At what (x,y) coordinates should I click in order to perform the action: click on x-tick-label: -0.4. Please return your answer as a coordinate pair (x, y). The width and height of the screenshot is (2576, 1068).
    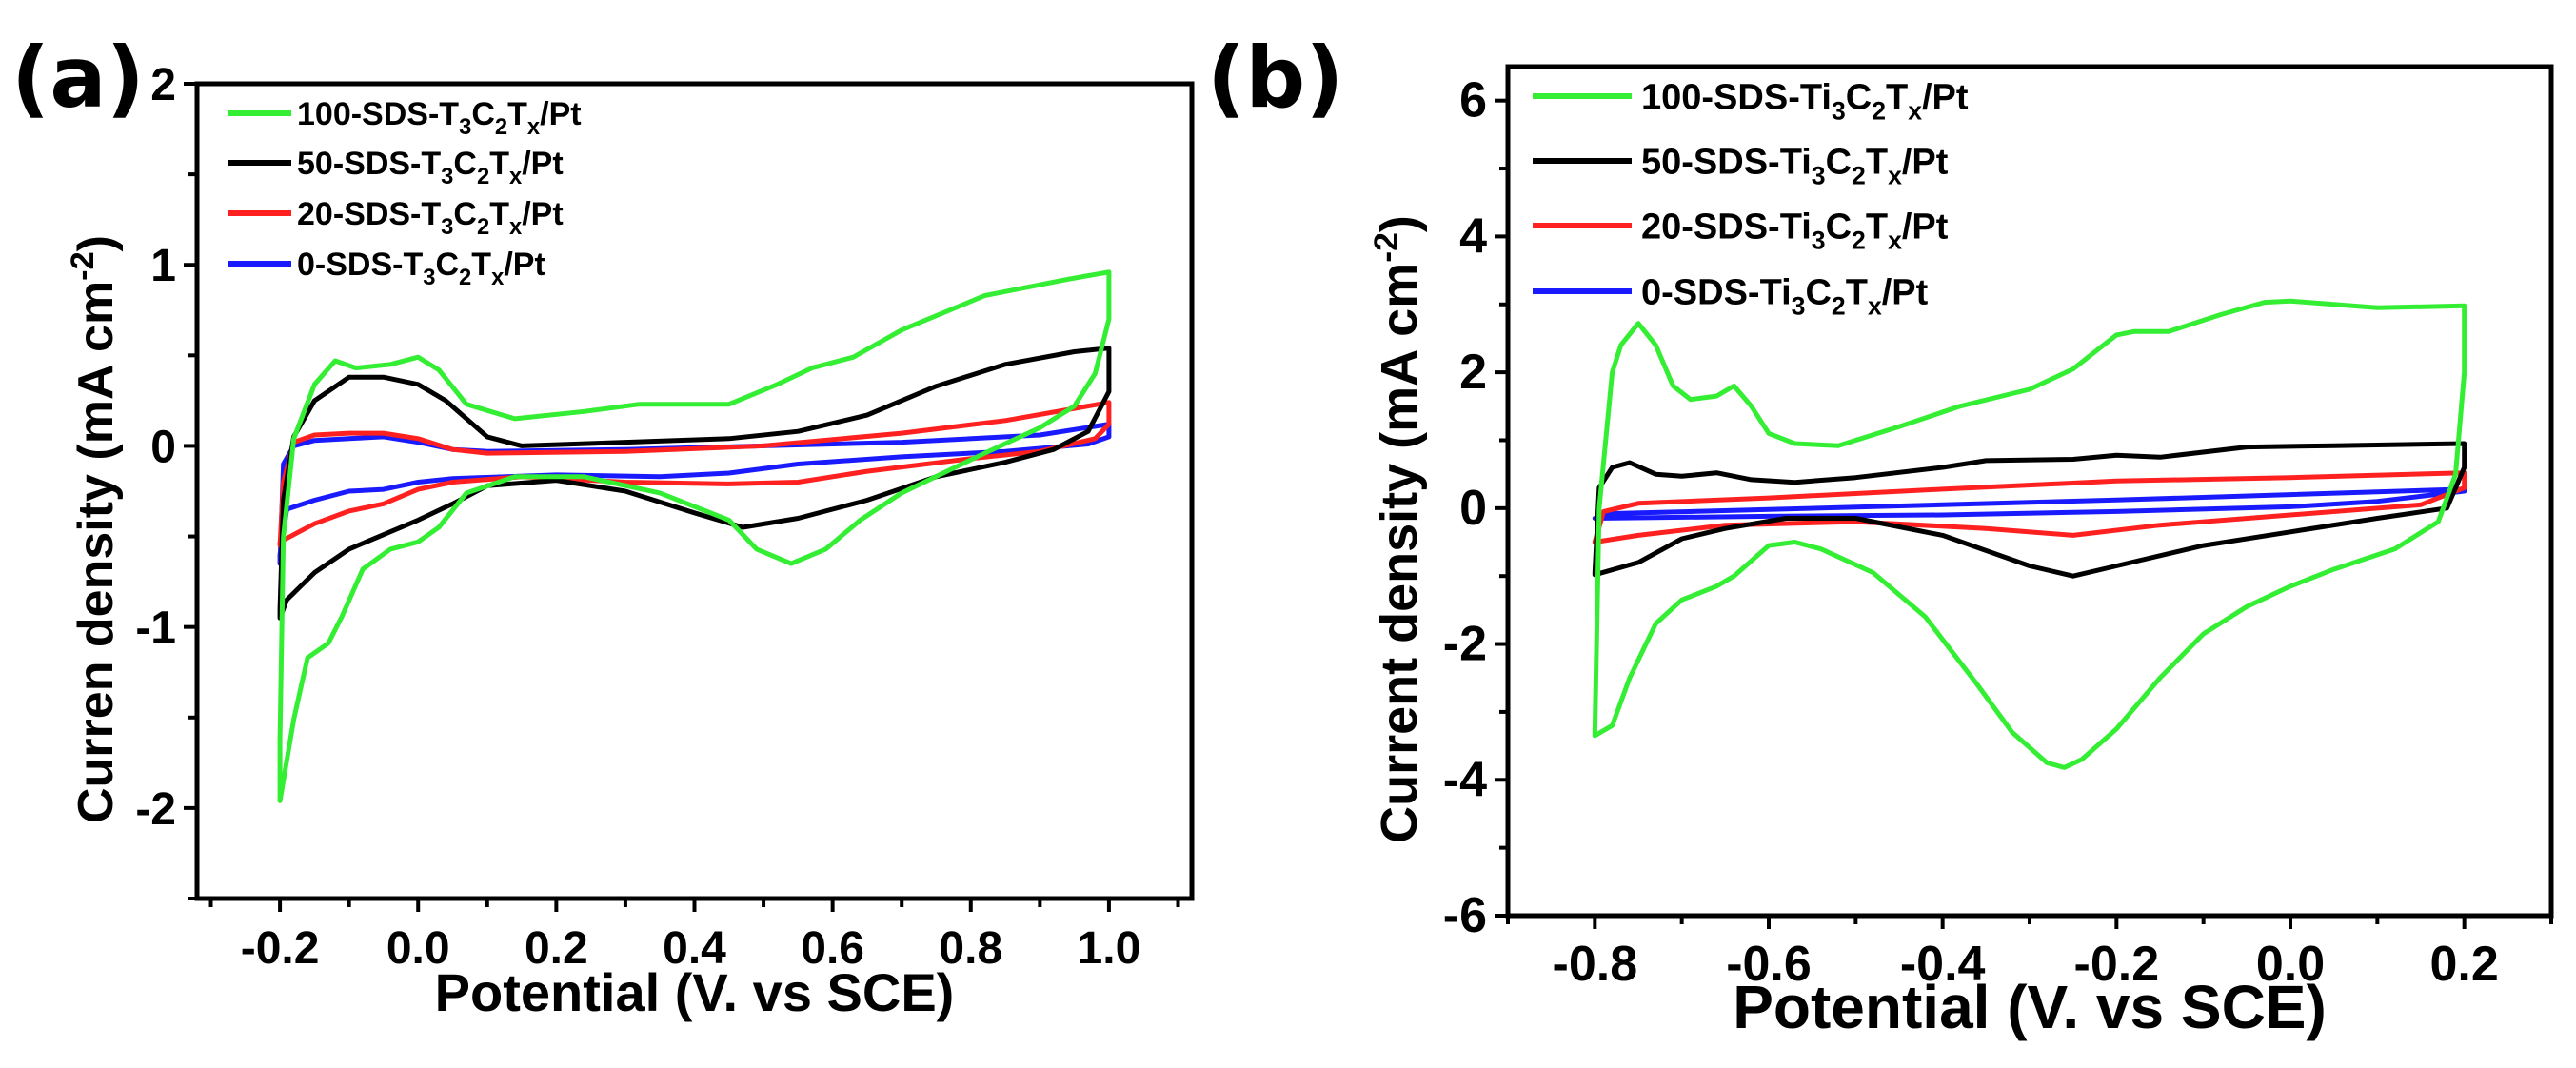
    Looking at the image, I should click on (1943, 964).